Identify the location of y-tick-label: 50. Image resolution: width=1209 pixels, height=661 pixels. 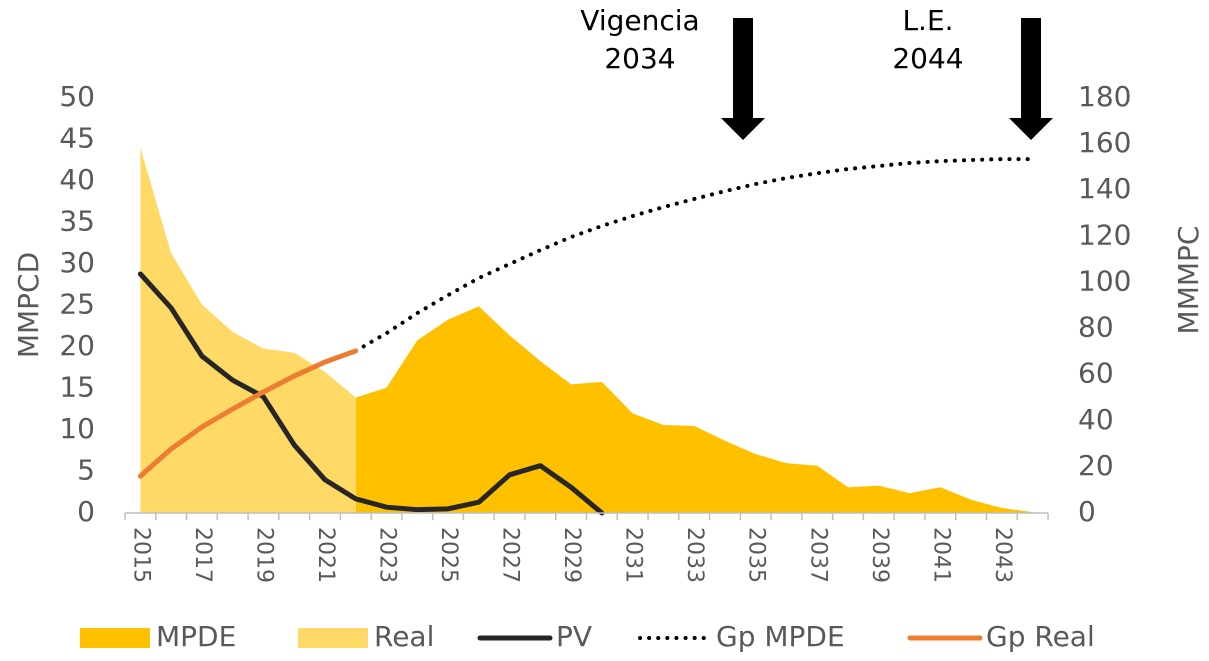
(77, 96).